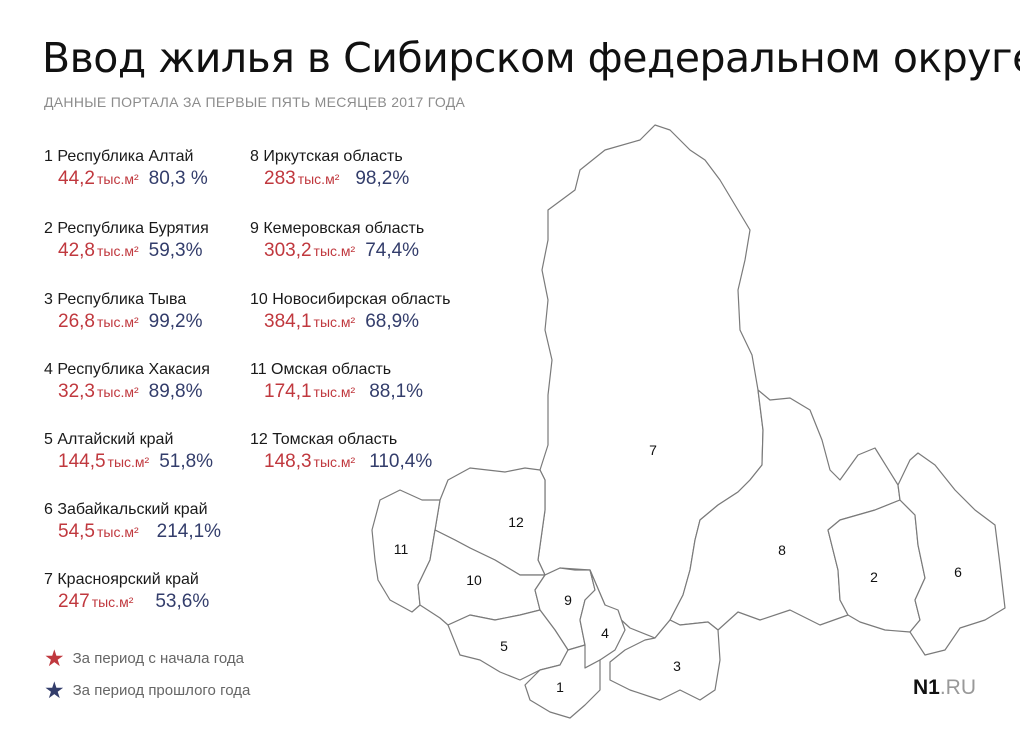 The width and height of the screenshot is (1020, 730). What do you see at coordinates (288, 321) in the screenshot?
I see `region-current-value: 384,1` at bounding box center [288, 321].